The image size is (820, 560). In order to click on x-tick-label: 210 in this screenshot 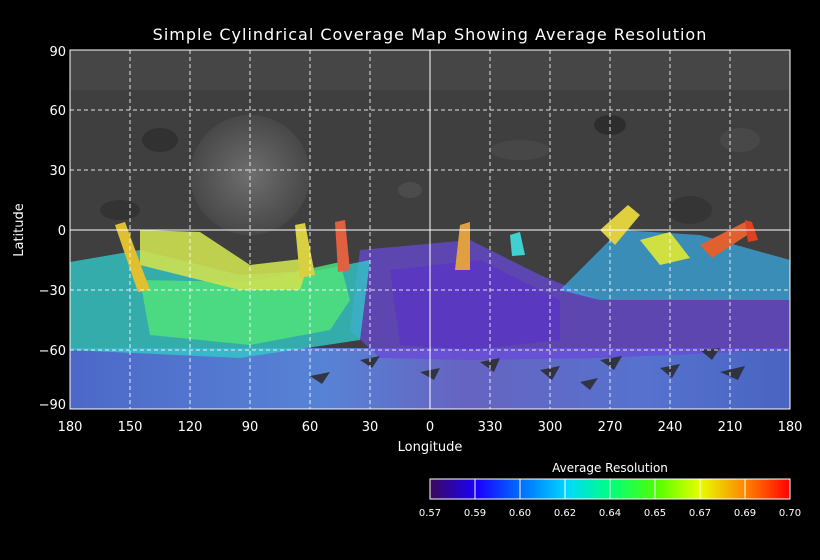, I will do `click(730, 427)`.